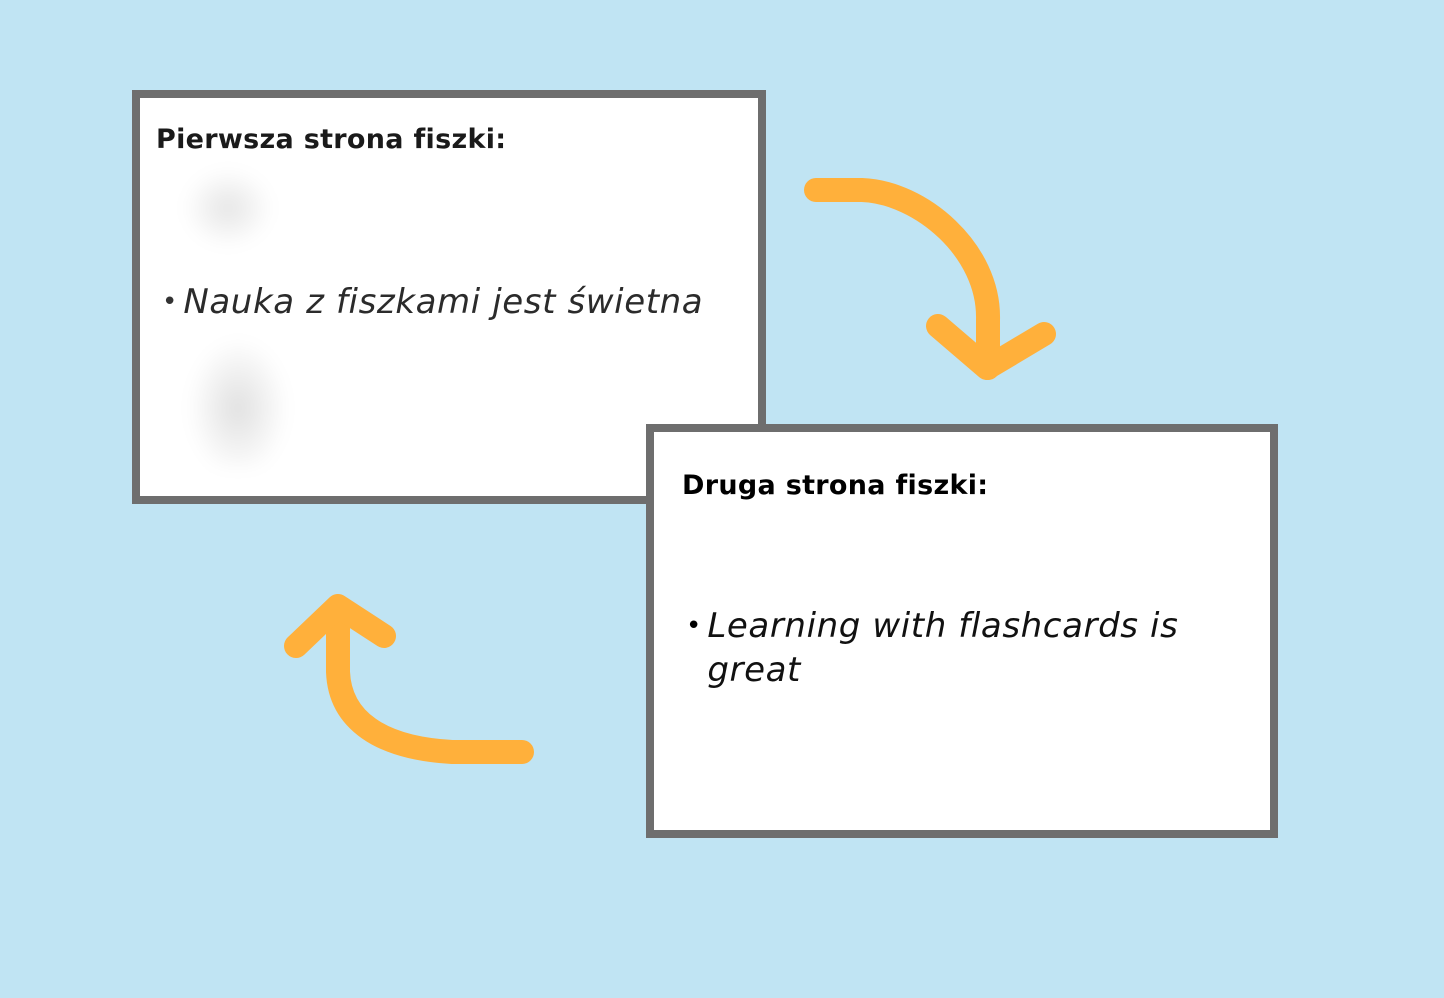 Image resolution: width=1444 pixels, height=998 pixels. I want to click on front-card-title: Pierwsza strona fiszki:, so click(331, 139).